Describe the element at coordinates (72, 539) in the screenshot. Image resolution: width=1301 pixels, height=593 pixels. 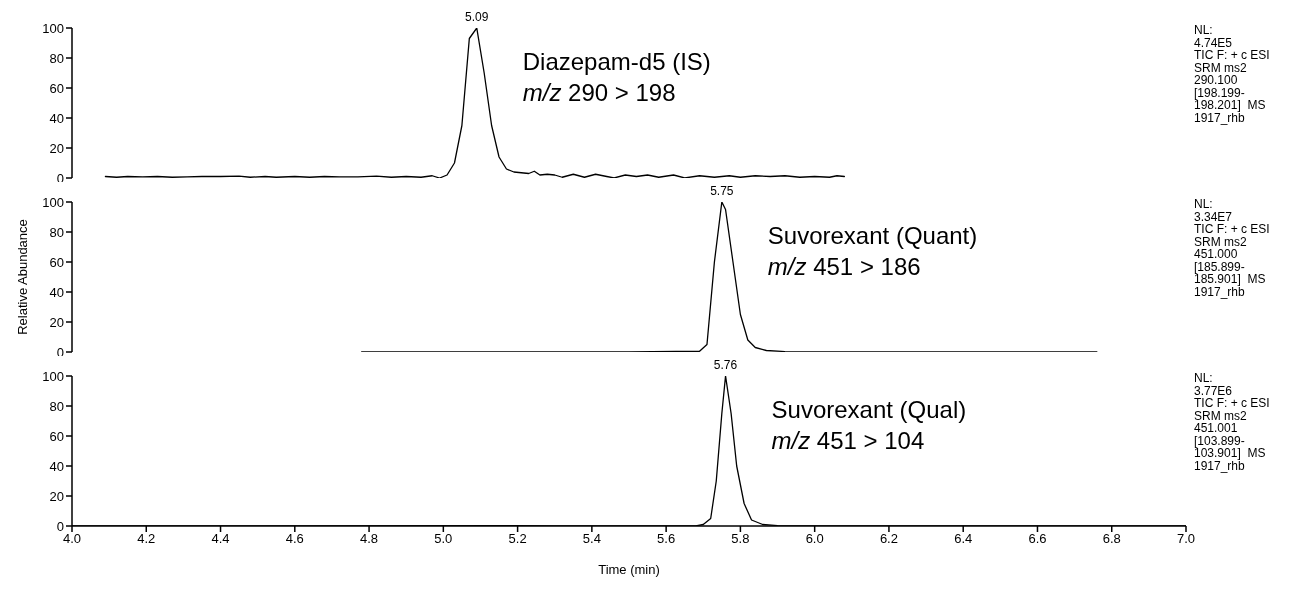
I see `x-tick-label: 4.0` at that location.